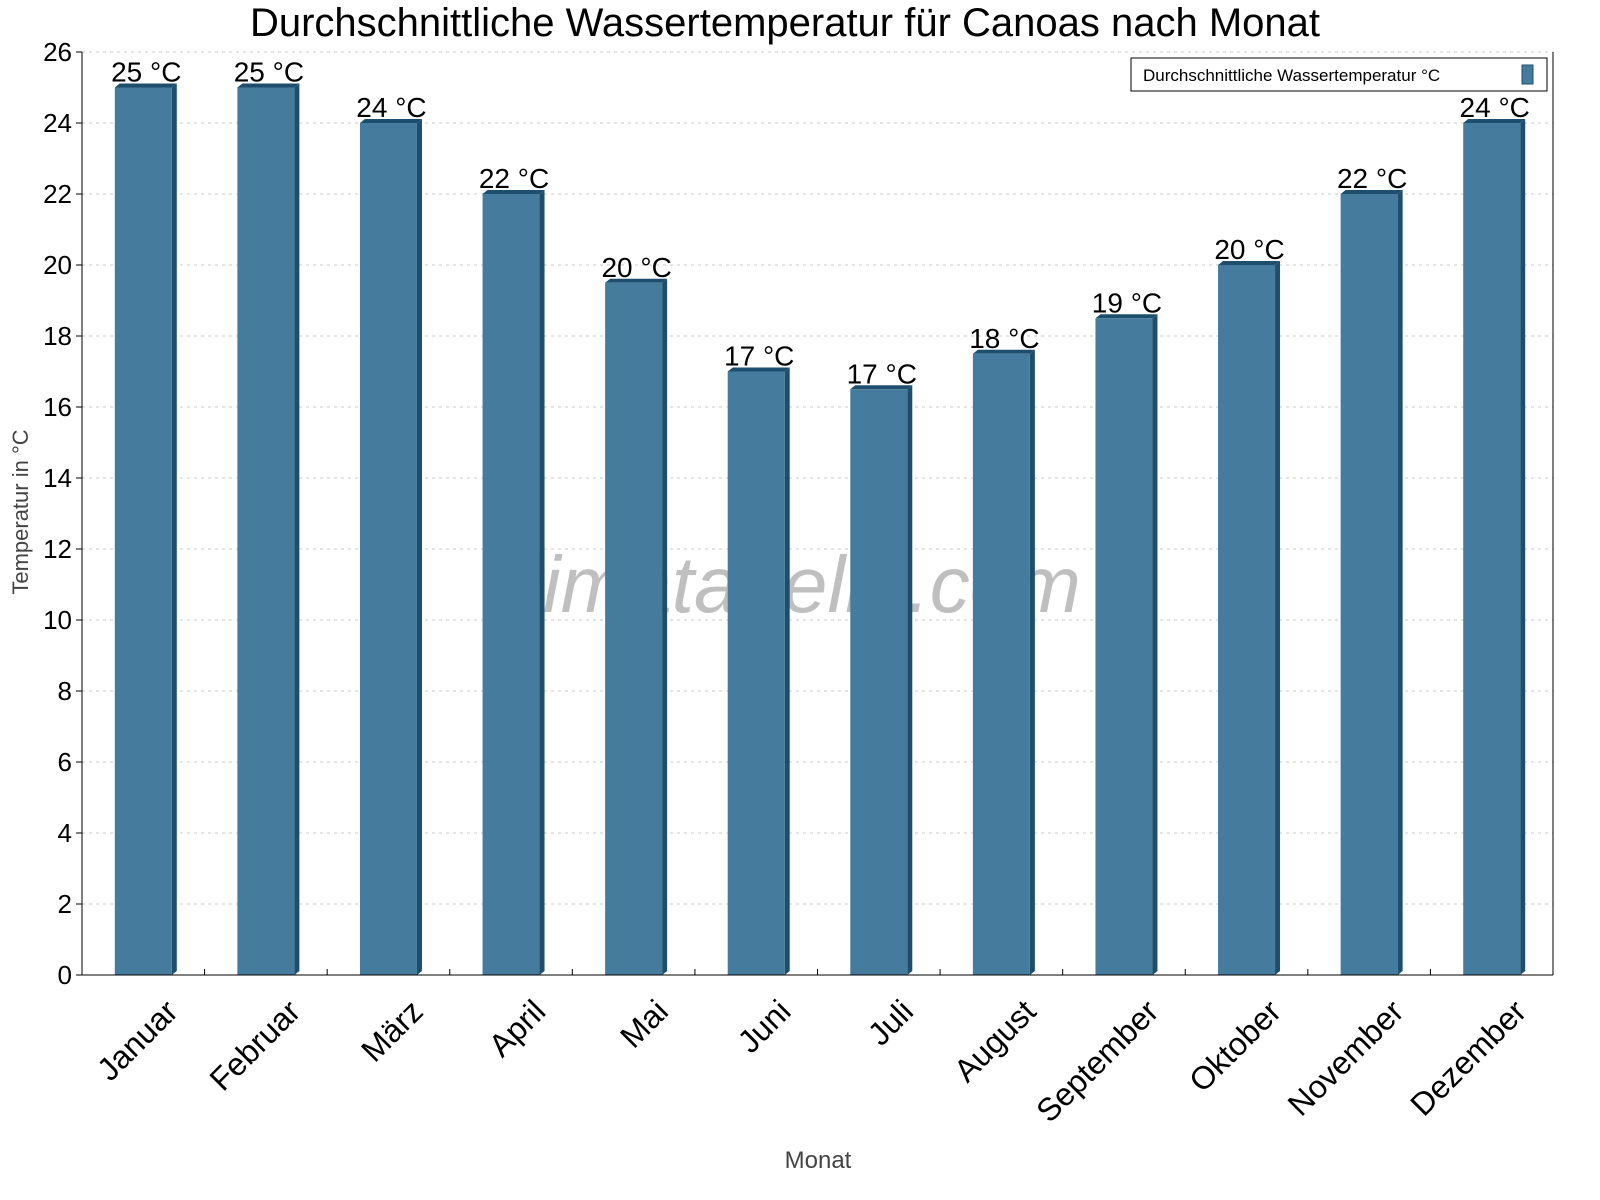 Image resolution: width=1600 pixels, height=1200 pixels. Describe the element at coordinates (1346, 1058) in the screenshot. I see `x-tick-label: November` at that location.